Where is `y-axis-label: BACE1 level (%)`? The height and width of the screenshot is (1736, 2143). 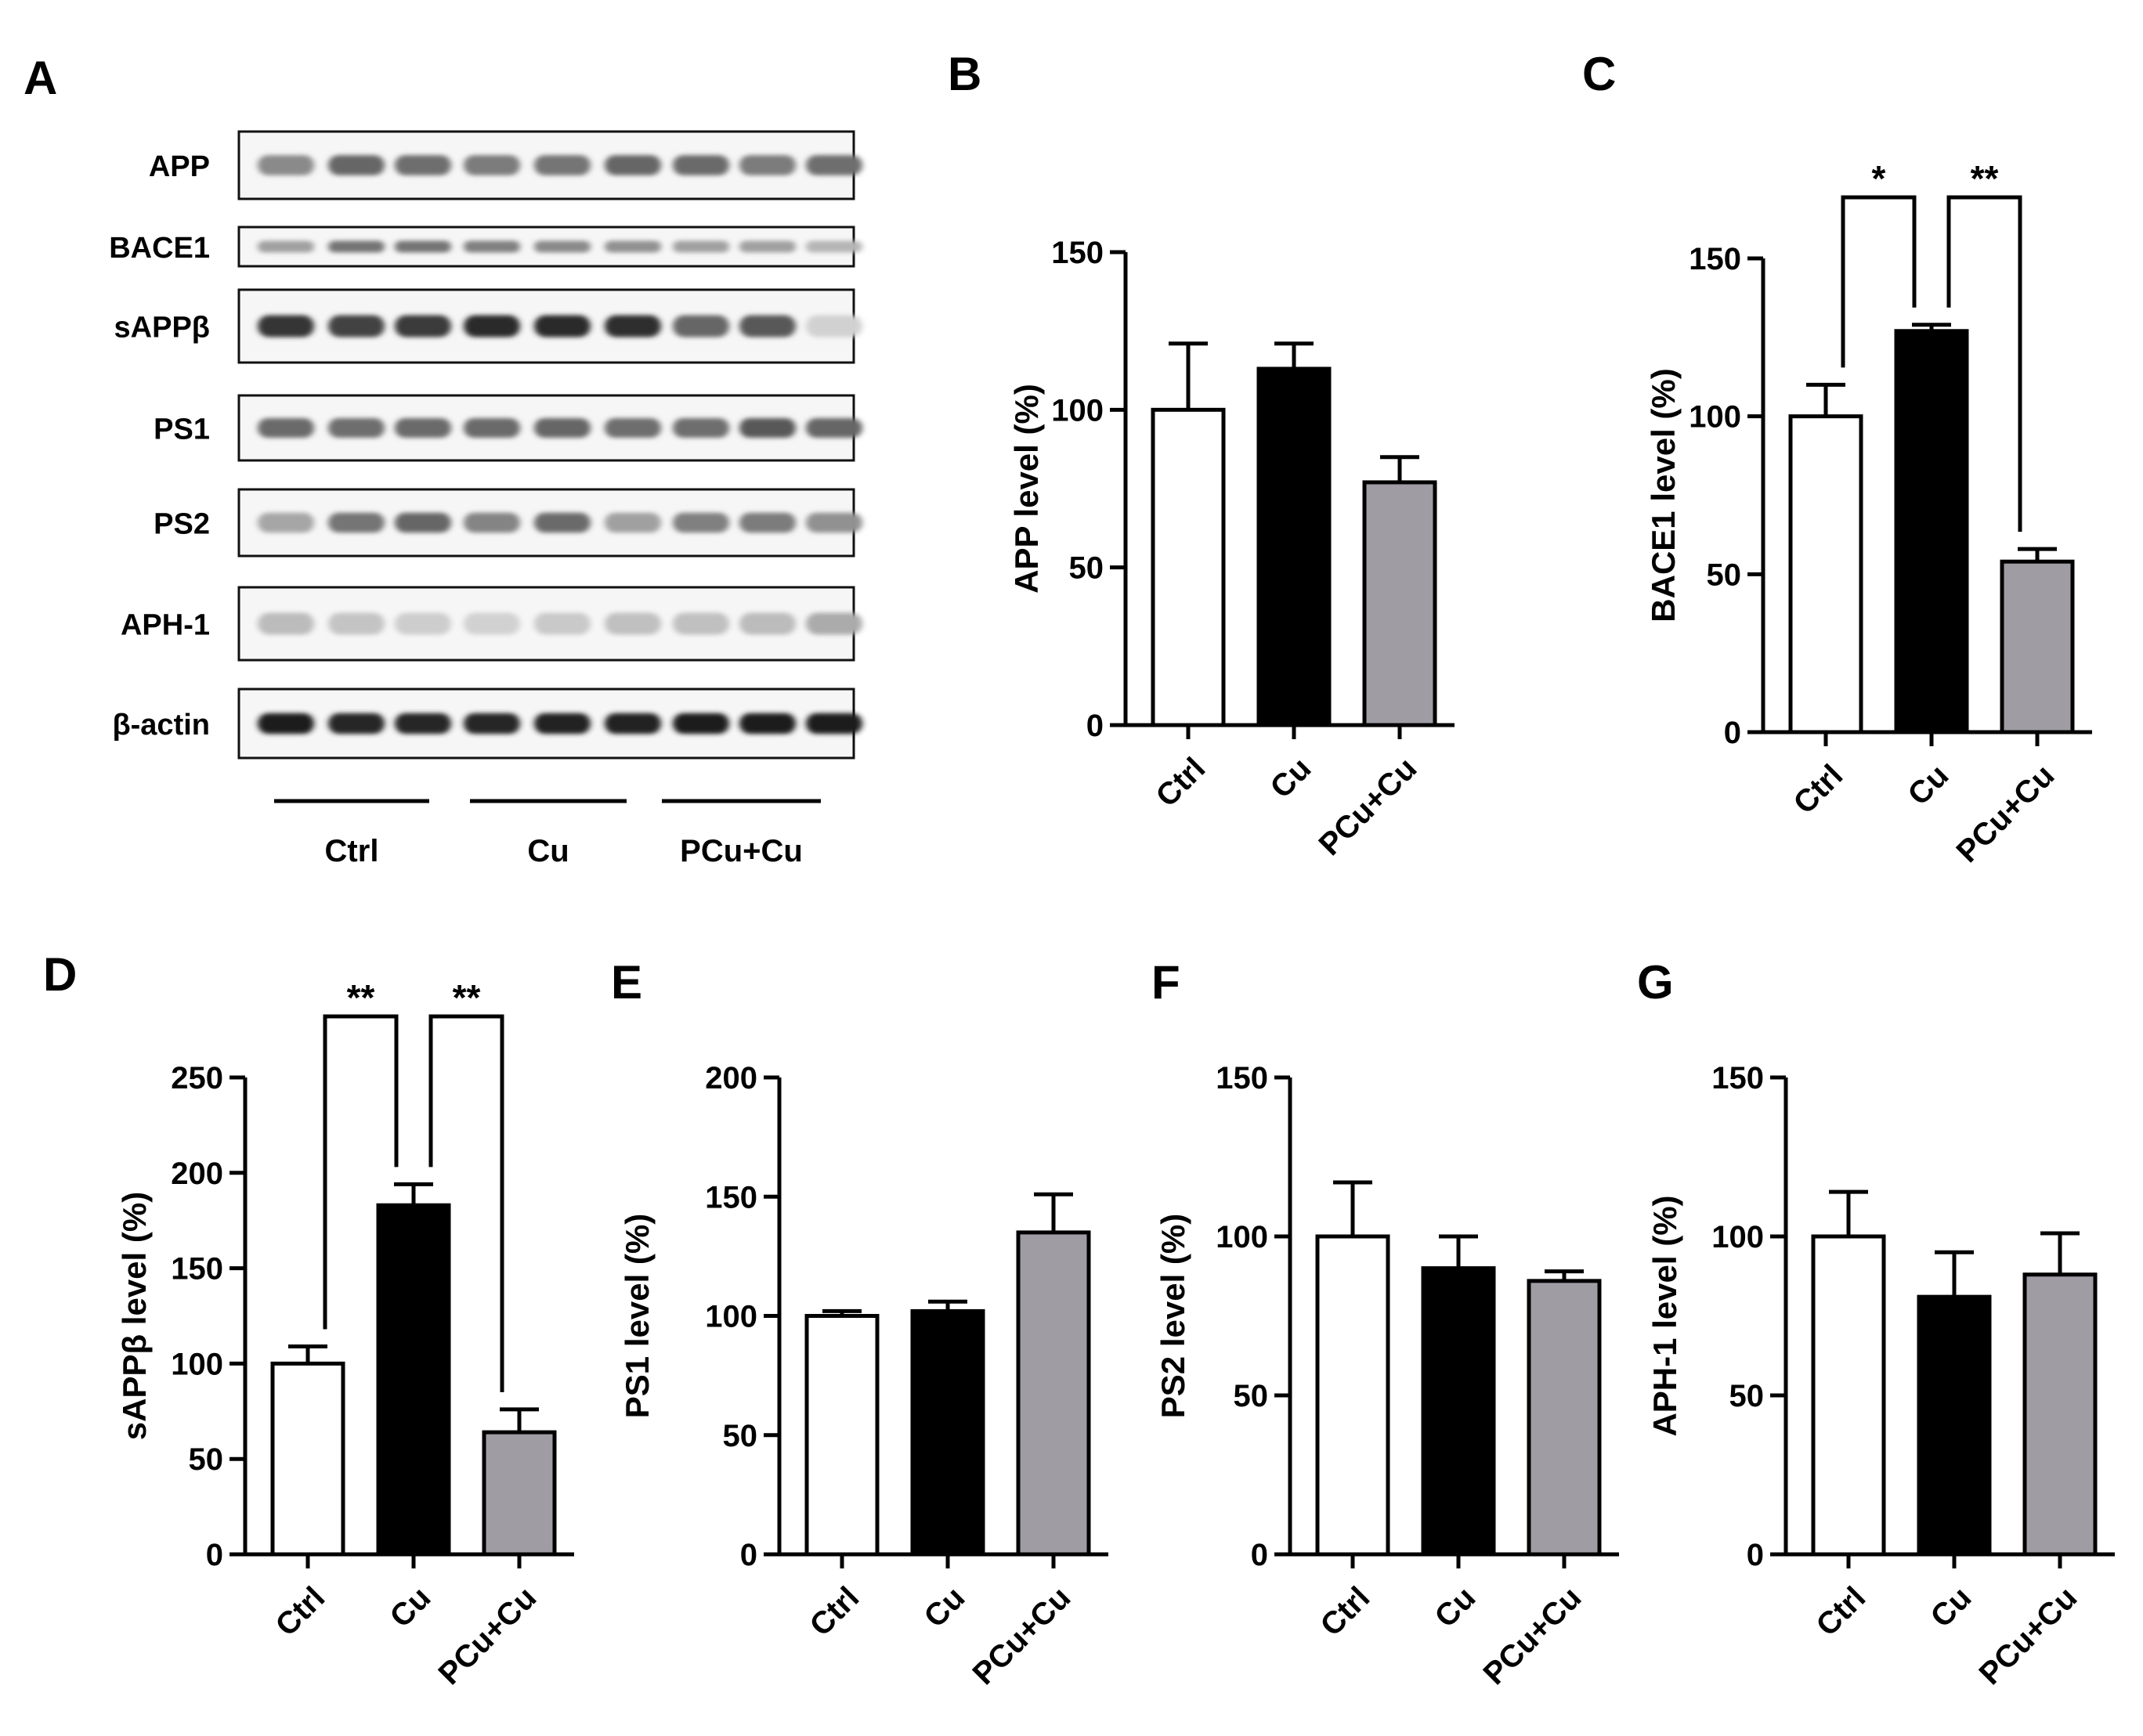 y-axis-label: BACE1 level (%) is located at coordinates (1663, 495).